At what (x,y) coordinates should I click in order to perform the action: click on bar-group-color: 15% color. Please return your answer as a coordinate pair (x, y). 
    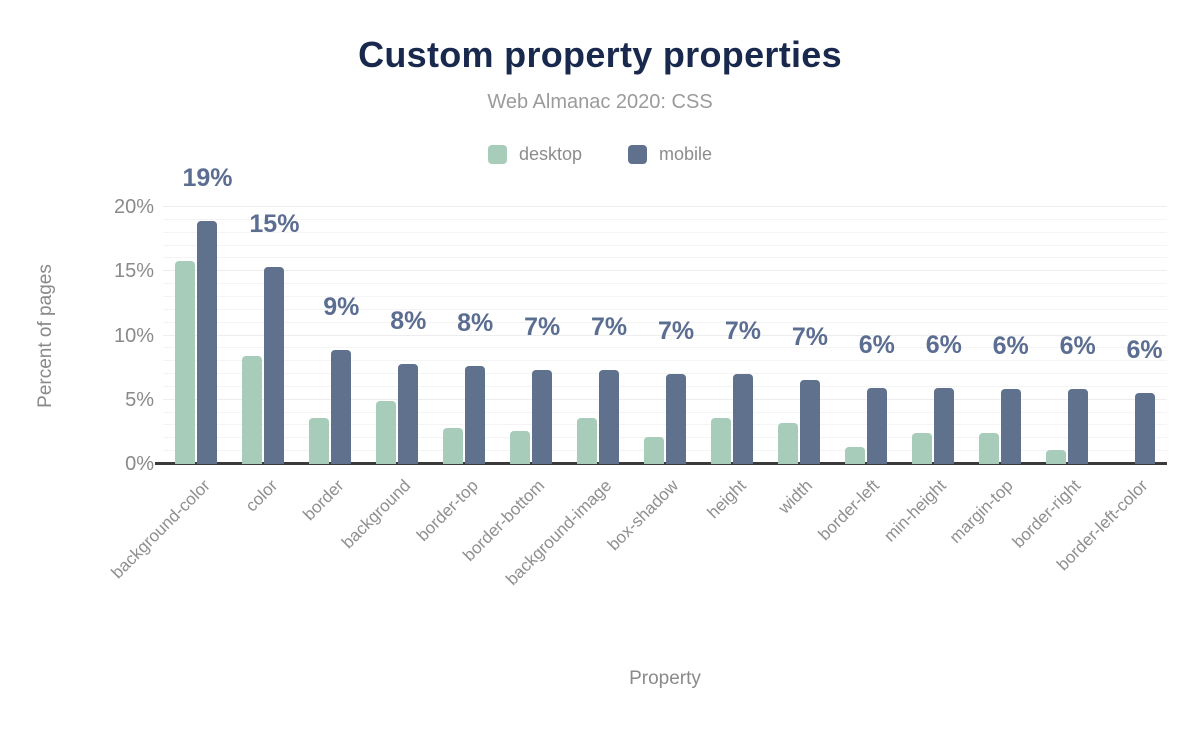
    Looking at the image, I should click on (265, 361).